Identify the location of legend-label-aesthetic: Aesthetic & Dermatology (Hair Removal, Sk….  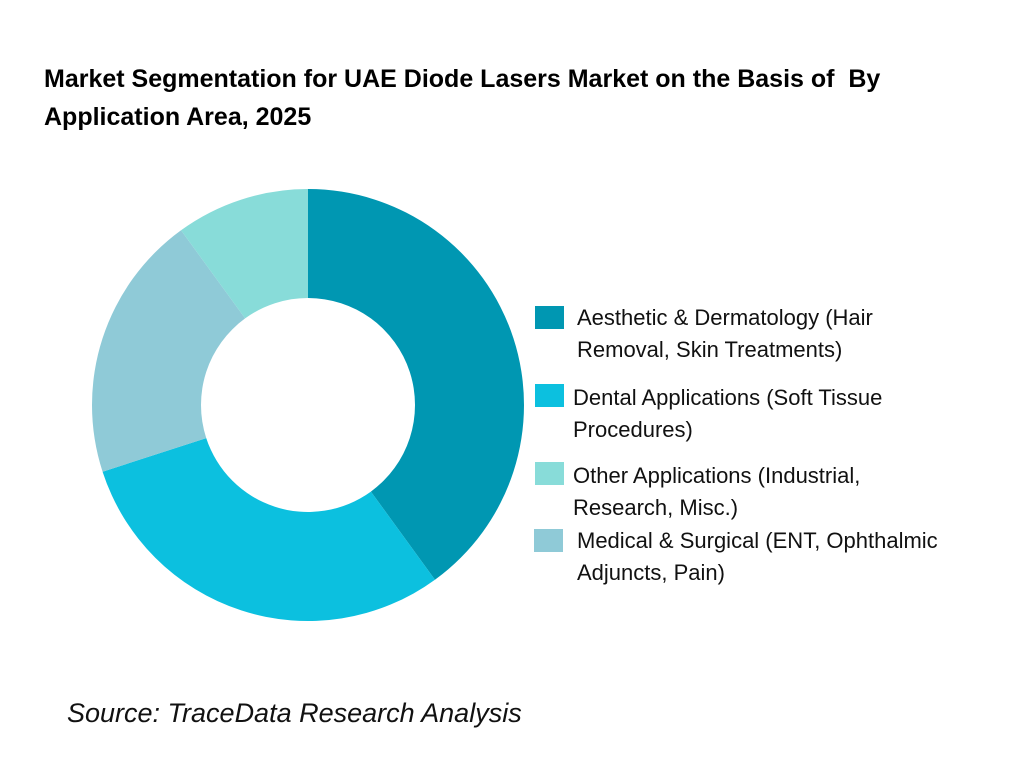
(725, 333).